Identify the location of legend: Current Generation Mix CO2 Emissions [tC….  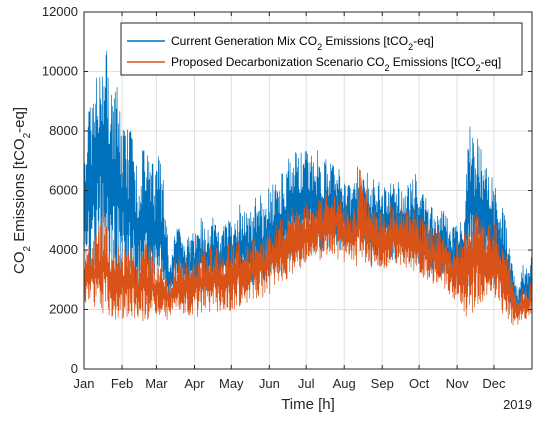
(321, 49).